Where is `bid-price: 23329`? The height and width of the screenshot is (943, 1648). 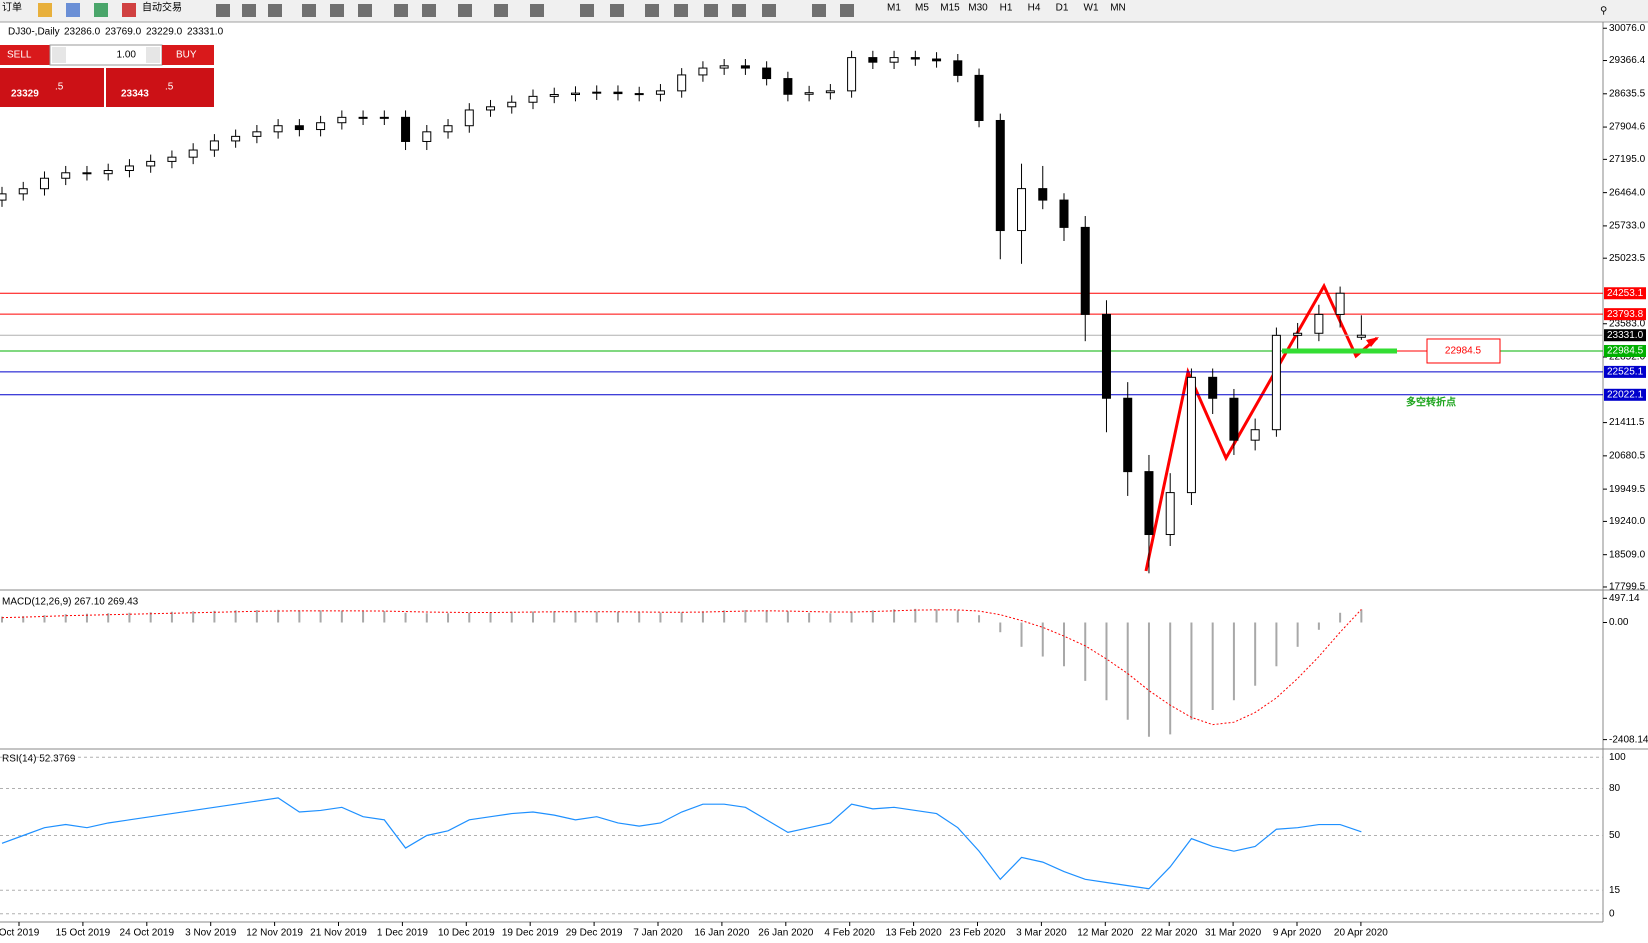
bid-price: 23329 is located at coordinates (25, 94).